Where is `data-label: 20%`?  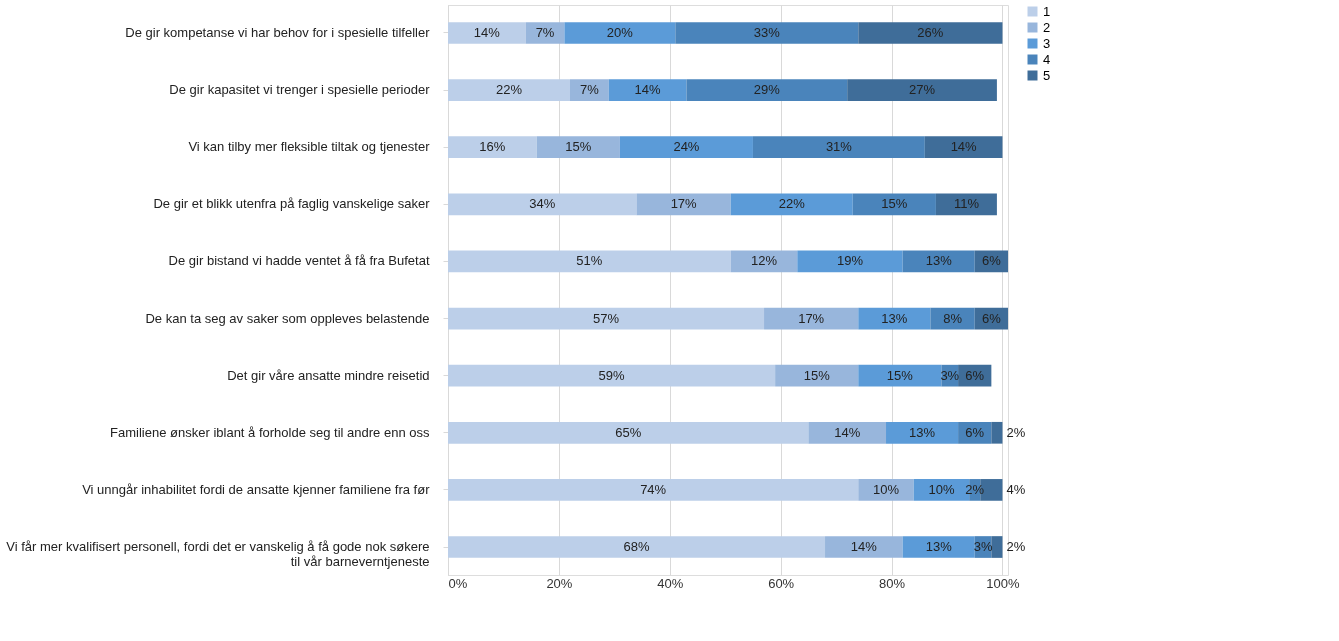
data-label: 20% is located at coordinates (620, 32).